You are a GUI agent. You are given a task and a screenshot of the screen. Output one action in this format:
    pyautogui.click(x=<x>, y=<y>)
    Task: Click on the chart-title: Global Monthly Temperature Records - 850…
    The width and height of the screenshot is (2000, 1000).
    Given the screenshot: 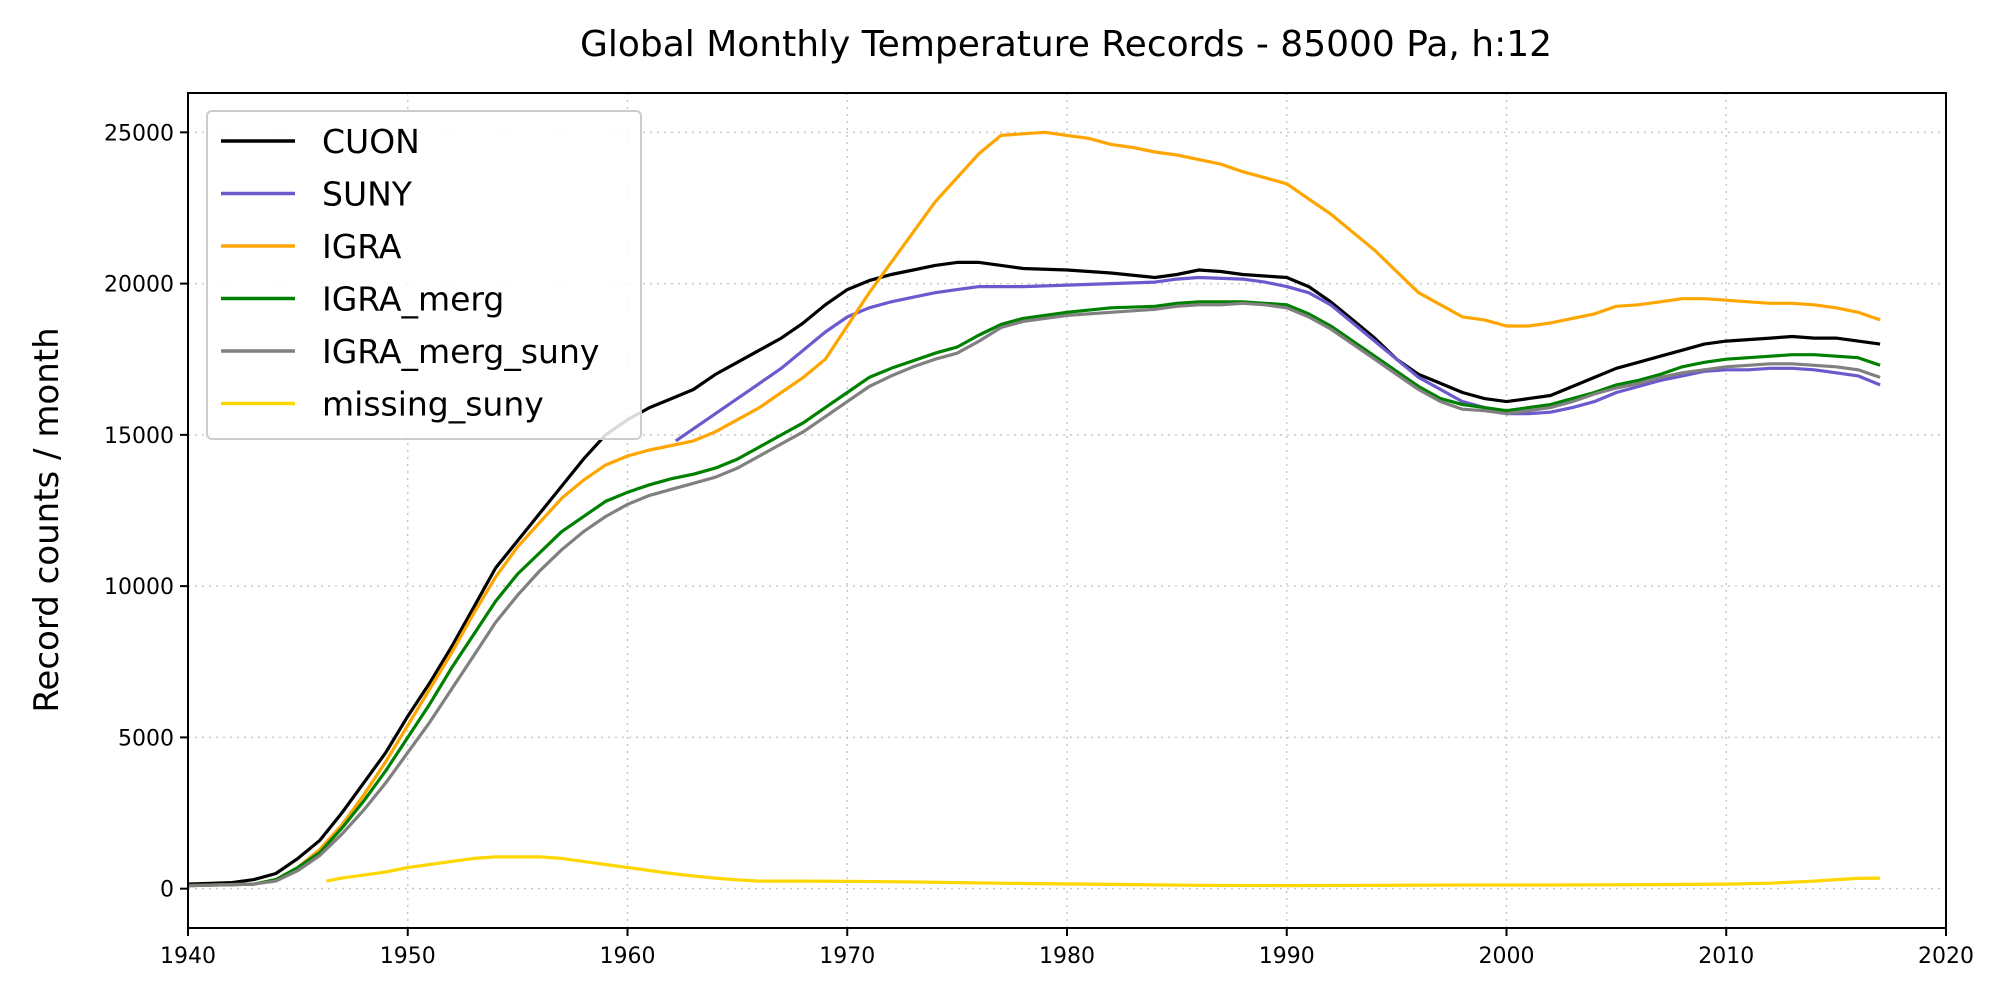 What is the action you would take?
    pyautogui.click(x=1066, y=44)
    